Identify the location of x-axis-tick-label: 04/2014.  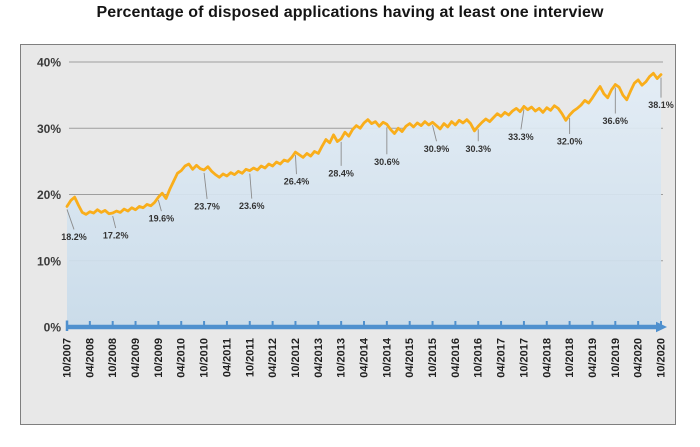
(365, 357).